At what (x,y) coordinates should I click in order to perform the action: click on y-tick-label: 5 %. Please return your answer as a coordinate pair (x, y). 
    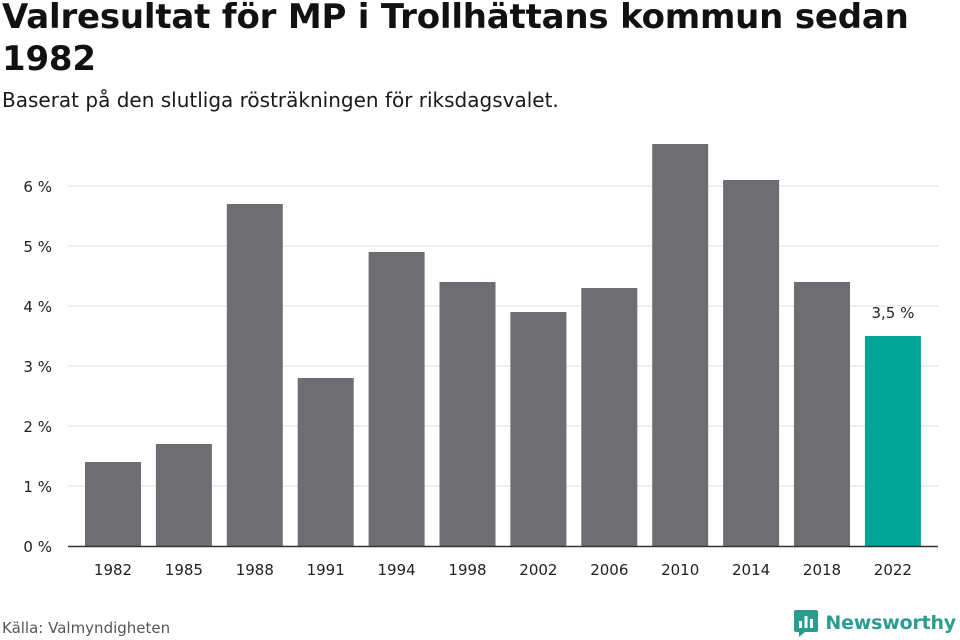
    Looking at the image, I should click on (37, 247).